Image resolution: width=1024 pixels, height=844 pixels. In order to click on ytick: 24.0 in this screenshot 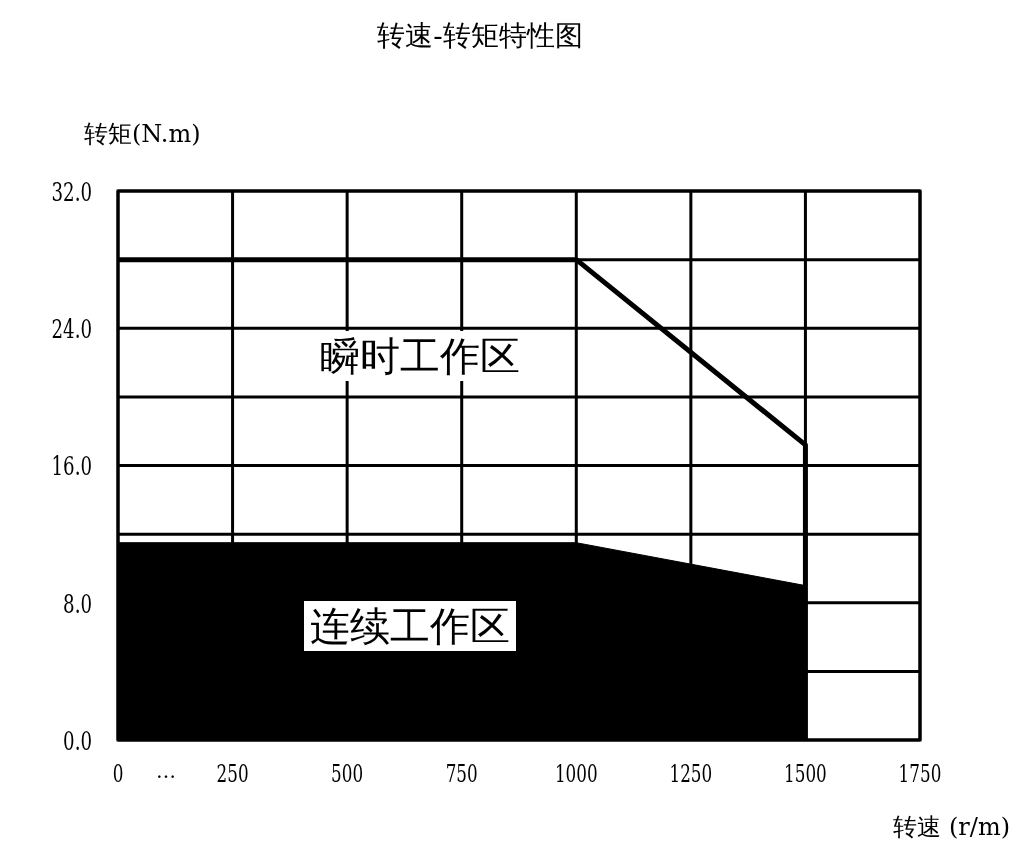, I will do `click(71, 329)`.